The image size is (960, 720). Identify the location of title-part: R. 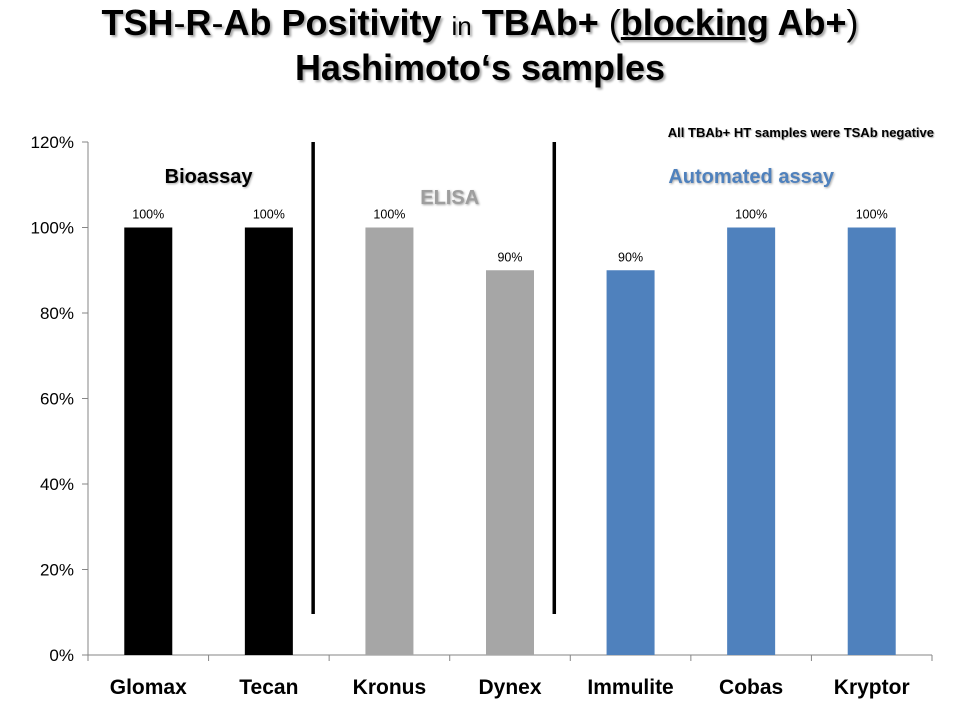
(198, 22).